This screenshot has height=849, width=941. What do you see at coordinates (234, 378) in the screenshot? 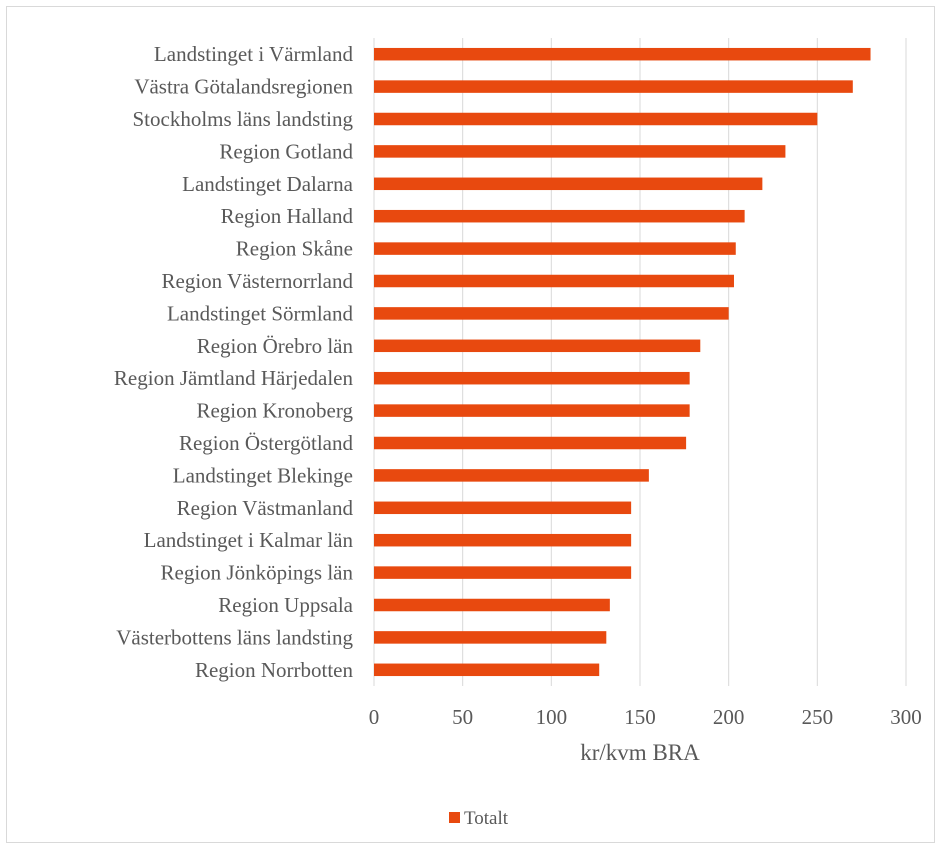
I see `category-label: Region Jämtland Härjedalen` at bounding box center [234, 378].